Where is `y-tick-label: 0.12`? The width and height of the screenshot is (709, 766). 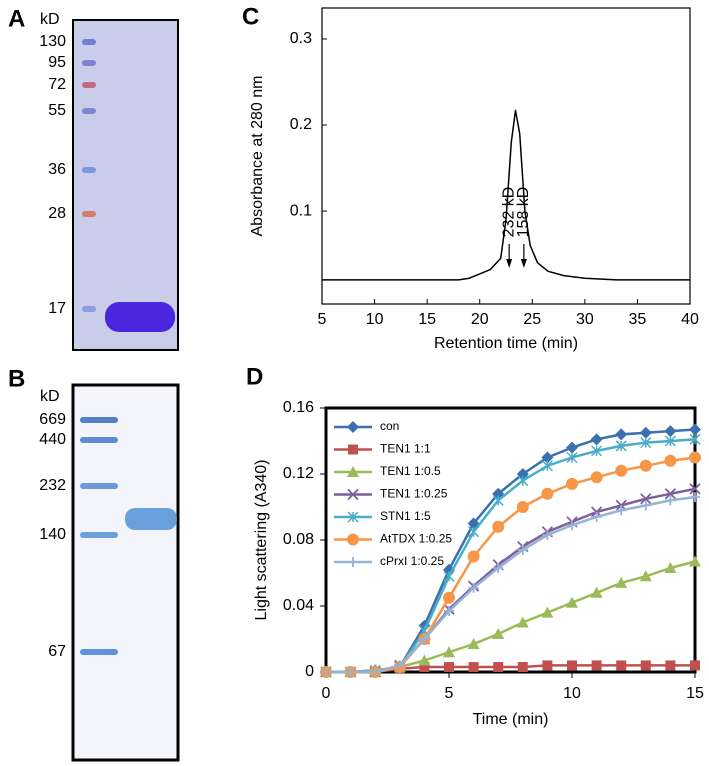 y-tick-label: 0.12 is located at coordinates (298, 473).